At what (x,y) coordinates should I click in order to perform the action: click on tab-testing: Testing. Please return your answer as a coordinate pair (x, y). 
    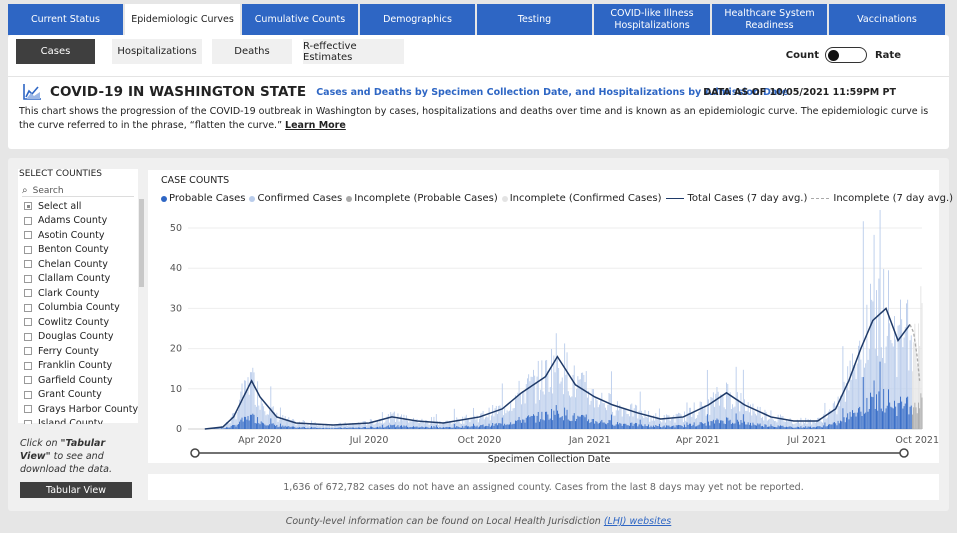
    Looking at the image, I should click on (534, 19).